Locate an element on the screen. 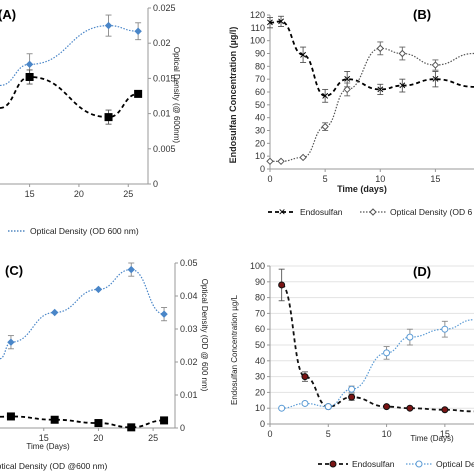 The image size is (474, 474). y-tick-label: 0 is located at coordinates (262, 169).